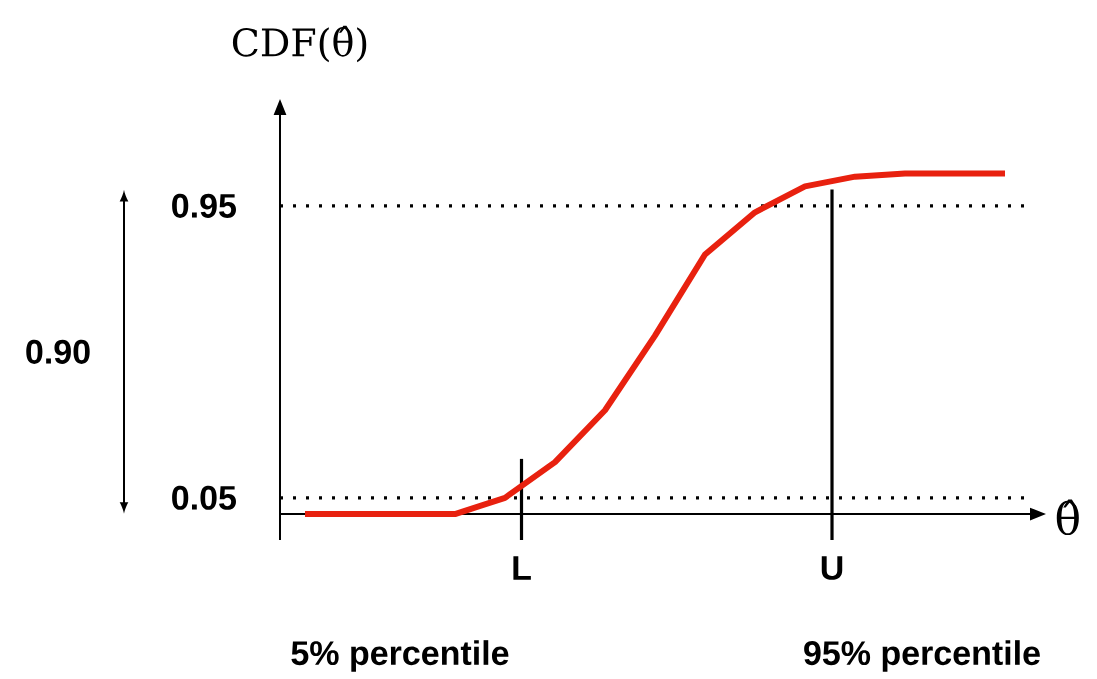 This screenshot has width=1097, height=679. I want to click on text: 5% percentile, so click(400, 656).